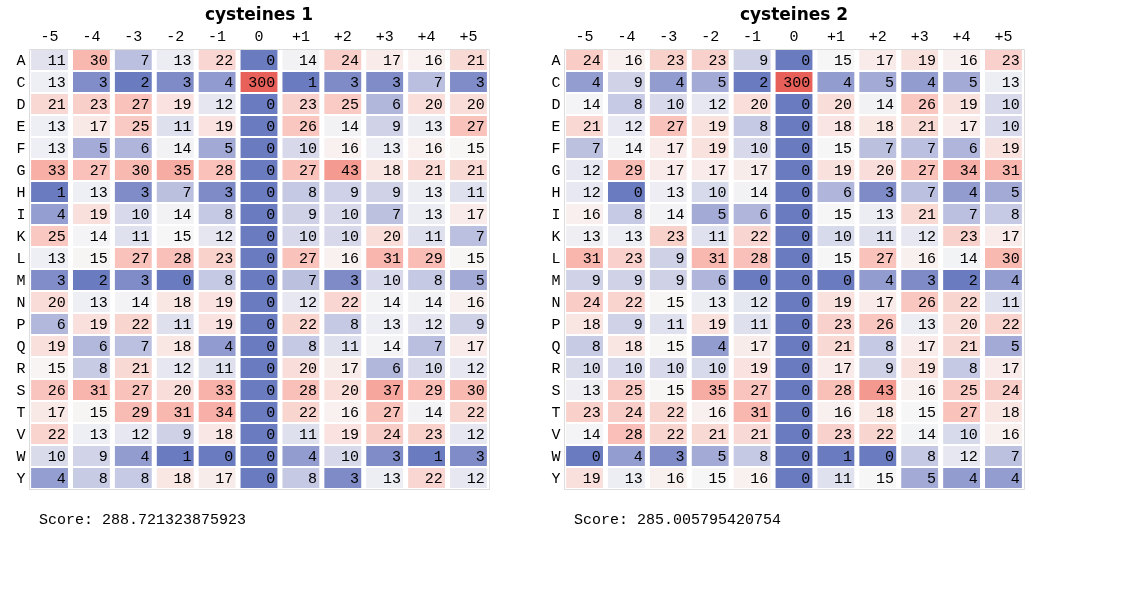  Describe the element at coordinates (21, 281) in the screenshot. I see `y-tick-label: M` at that location.